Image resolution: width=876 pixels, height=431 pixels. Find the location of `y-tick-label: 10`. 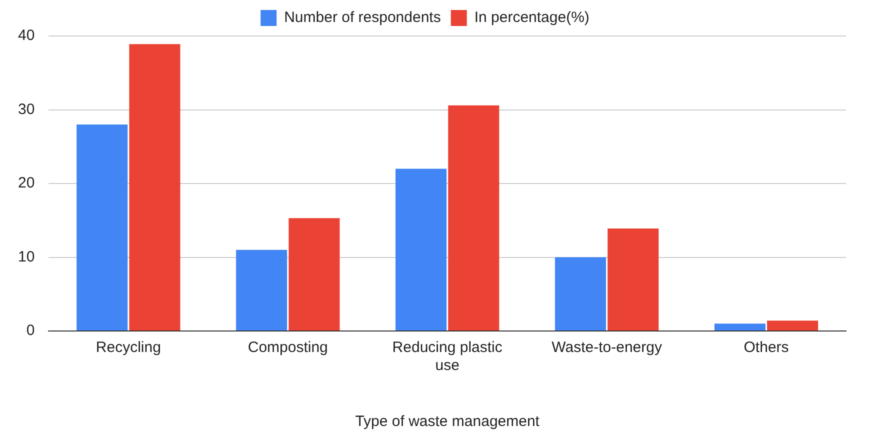

y-tick-label: 10 is located at coordinates (26, 257).